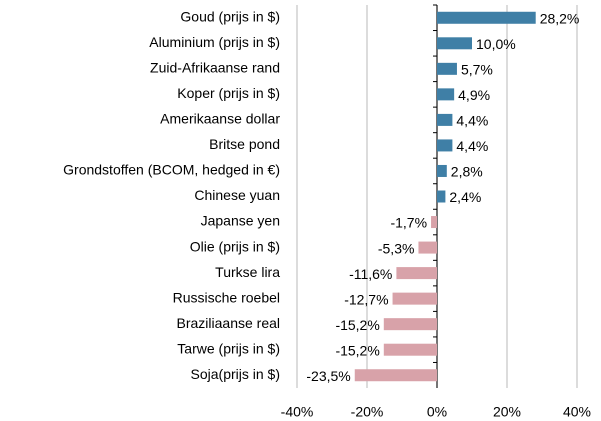  What do you see at coordinates (226, 297) in the screenshot?
I see `y-tick-label: Russische roebel` at bounding box center [226, 297].